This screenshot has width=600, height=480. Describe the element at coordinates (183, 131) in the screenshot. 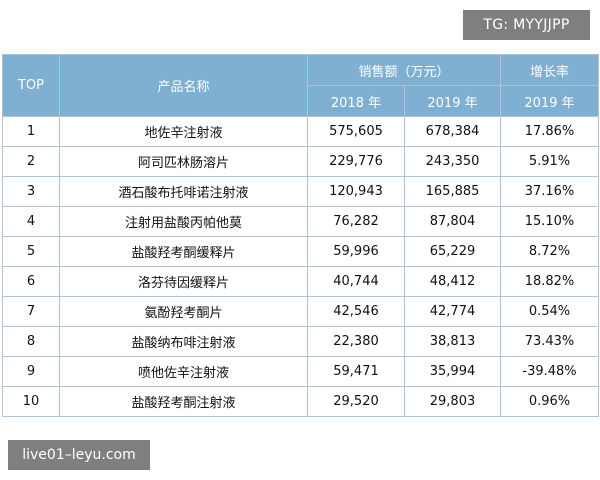

I see `cell-product: 地佐辛注射液` at that location.